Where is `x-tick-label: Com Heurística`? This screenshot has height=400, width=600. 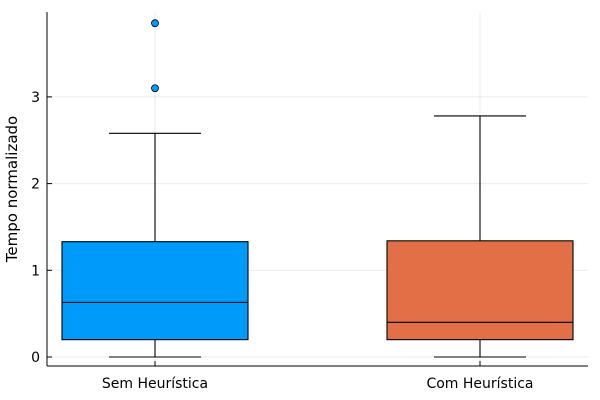
x-tick-label: Com Heurística is located at coordinates (479, 384).